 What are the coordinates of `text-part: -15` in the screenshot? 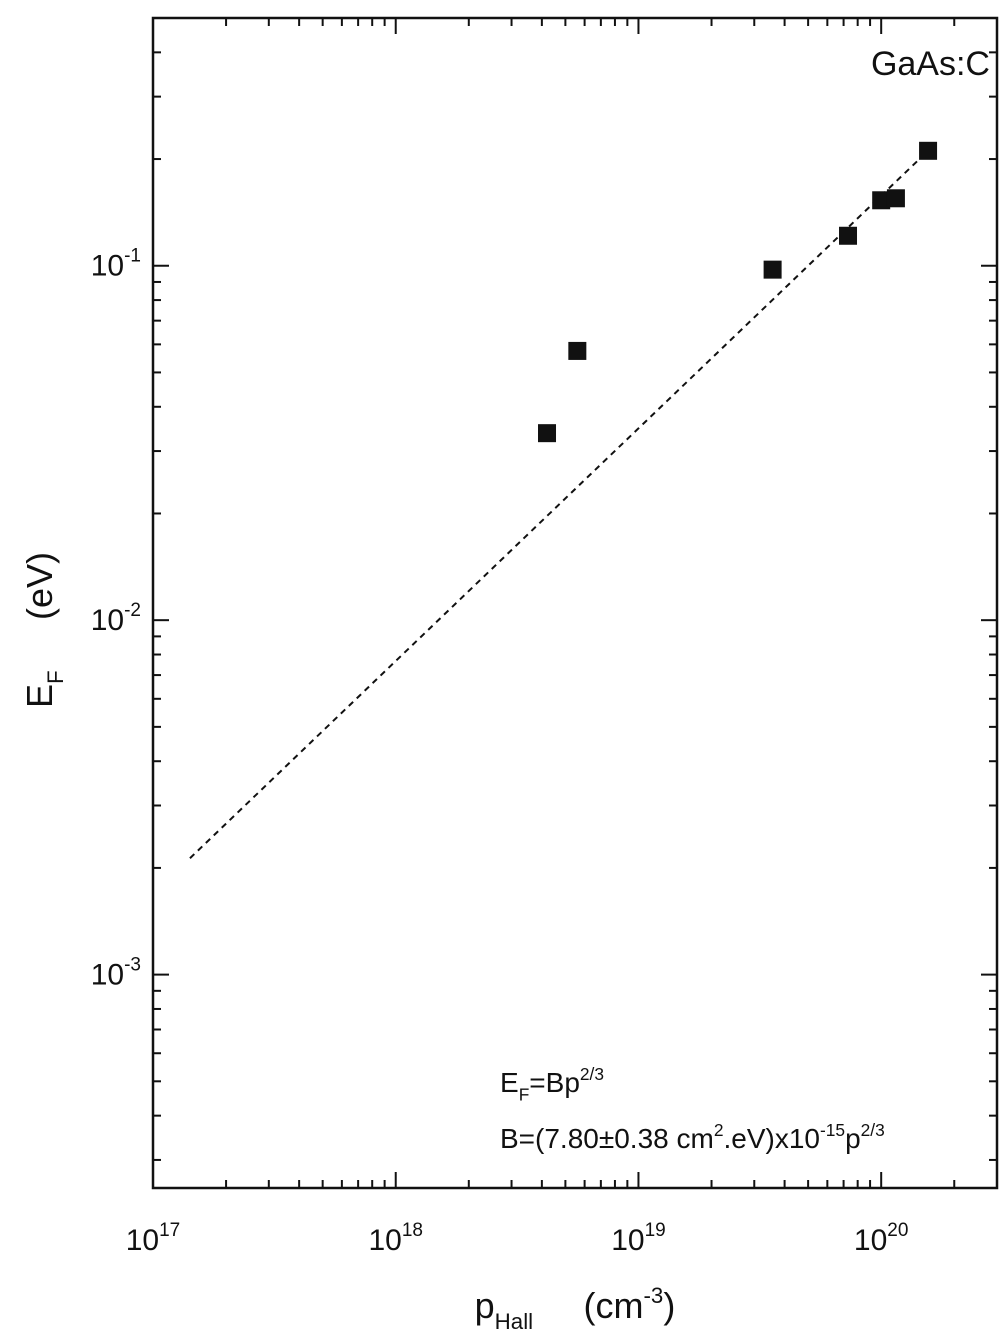 It's located at (832, 1130).